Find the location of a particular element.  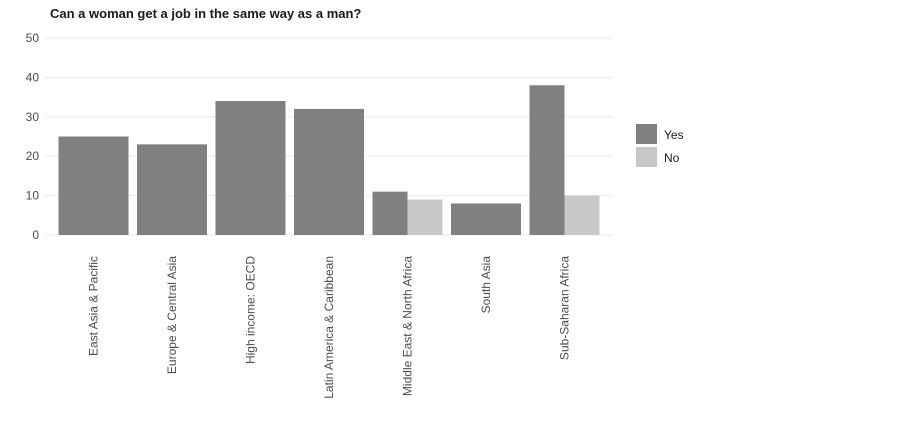

x-tick-label: Europe & Central Asia is located at coordinates (172, 315).